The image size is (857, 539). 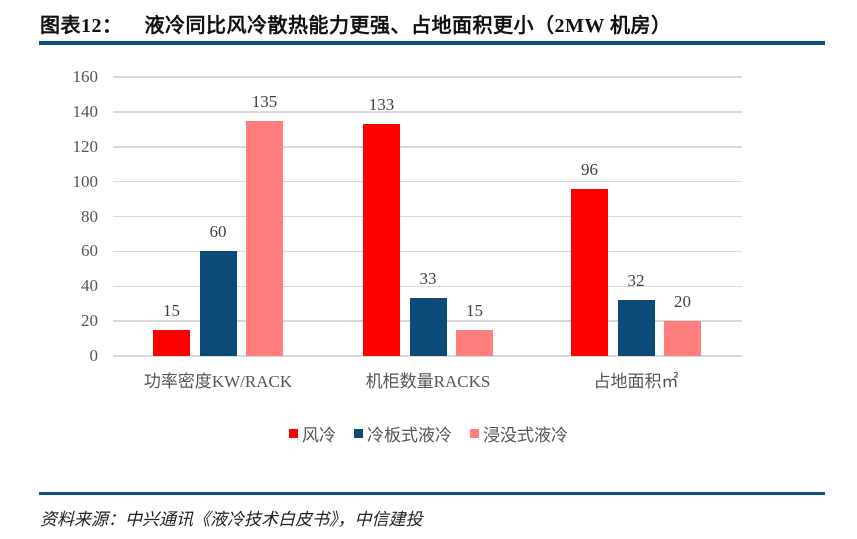 What do you see at coordinates (89, 286) in the screenshot?
I see `y-tick-label: 40` at bounding box center [89, 286].